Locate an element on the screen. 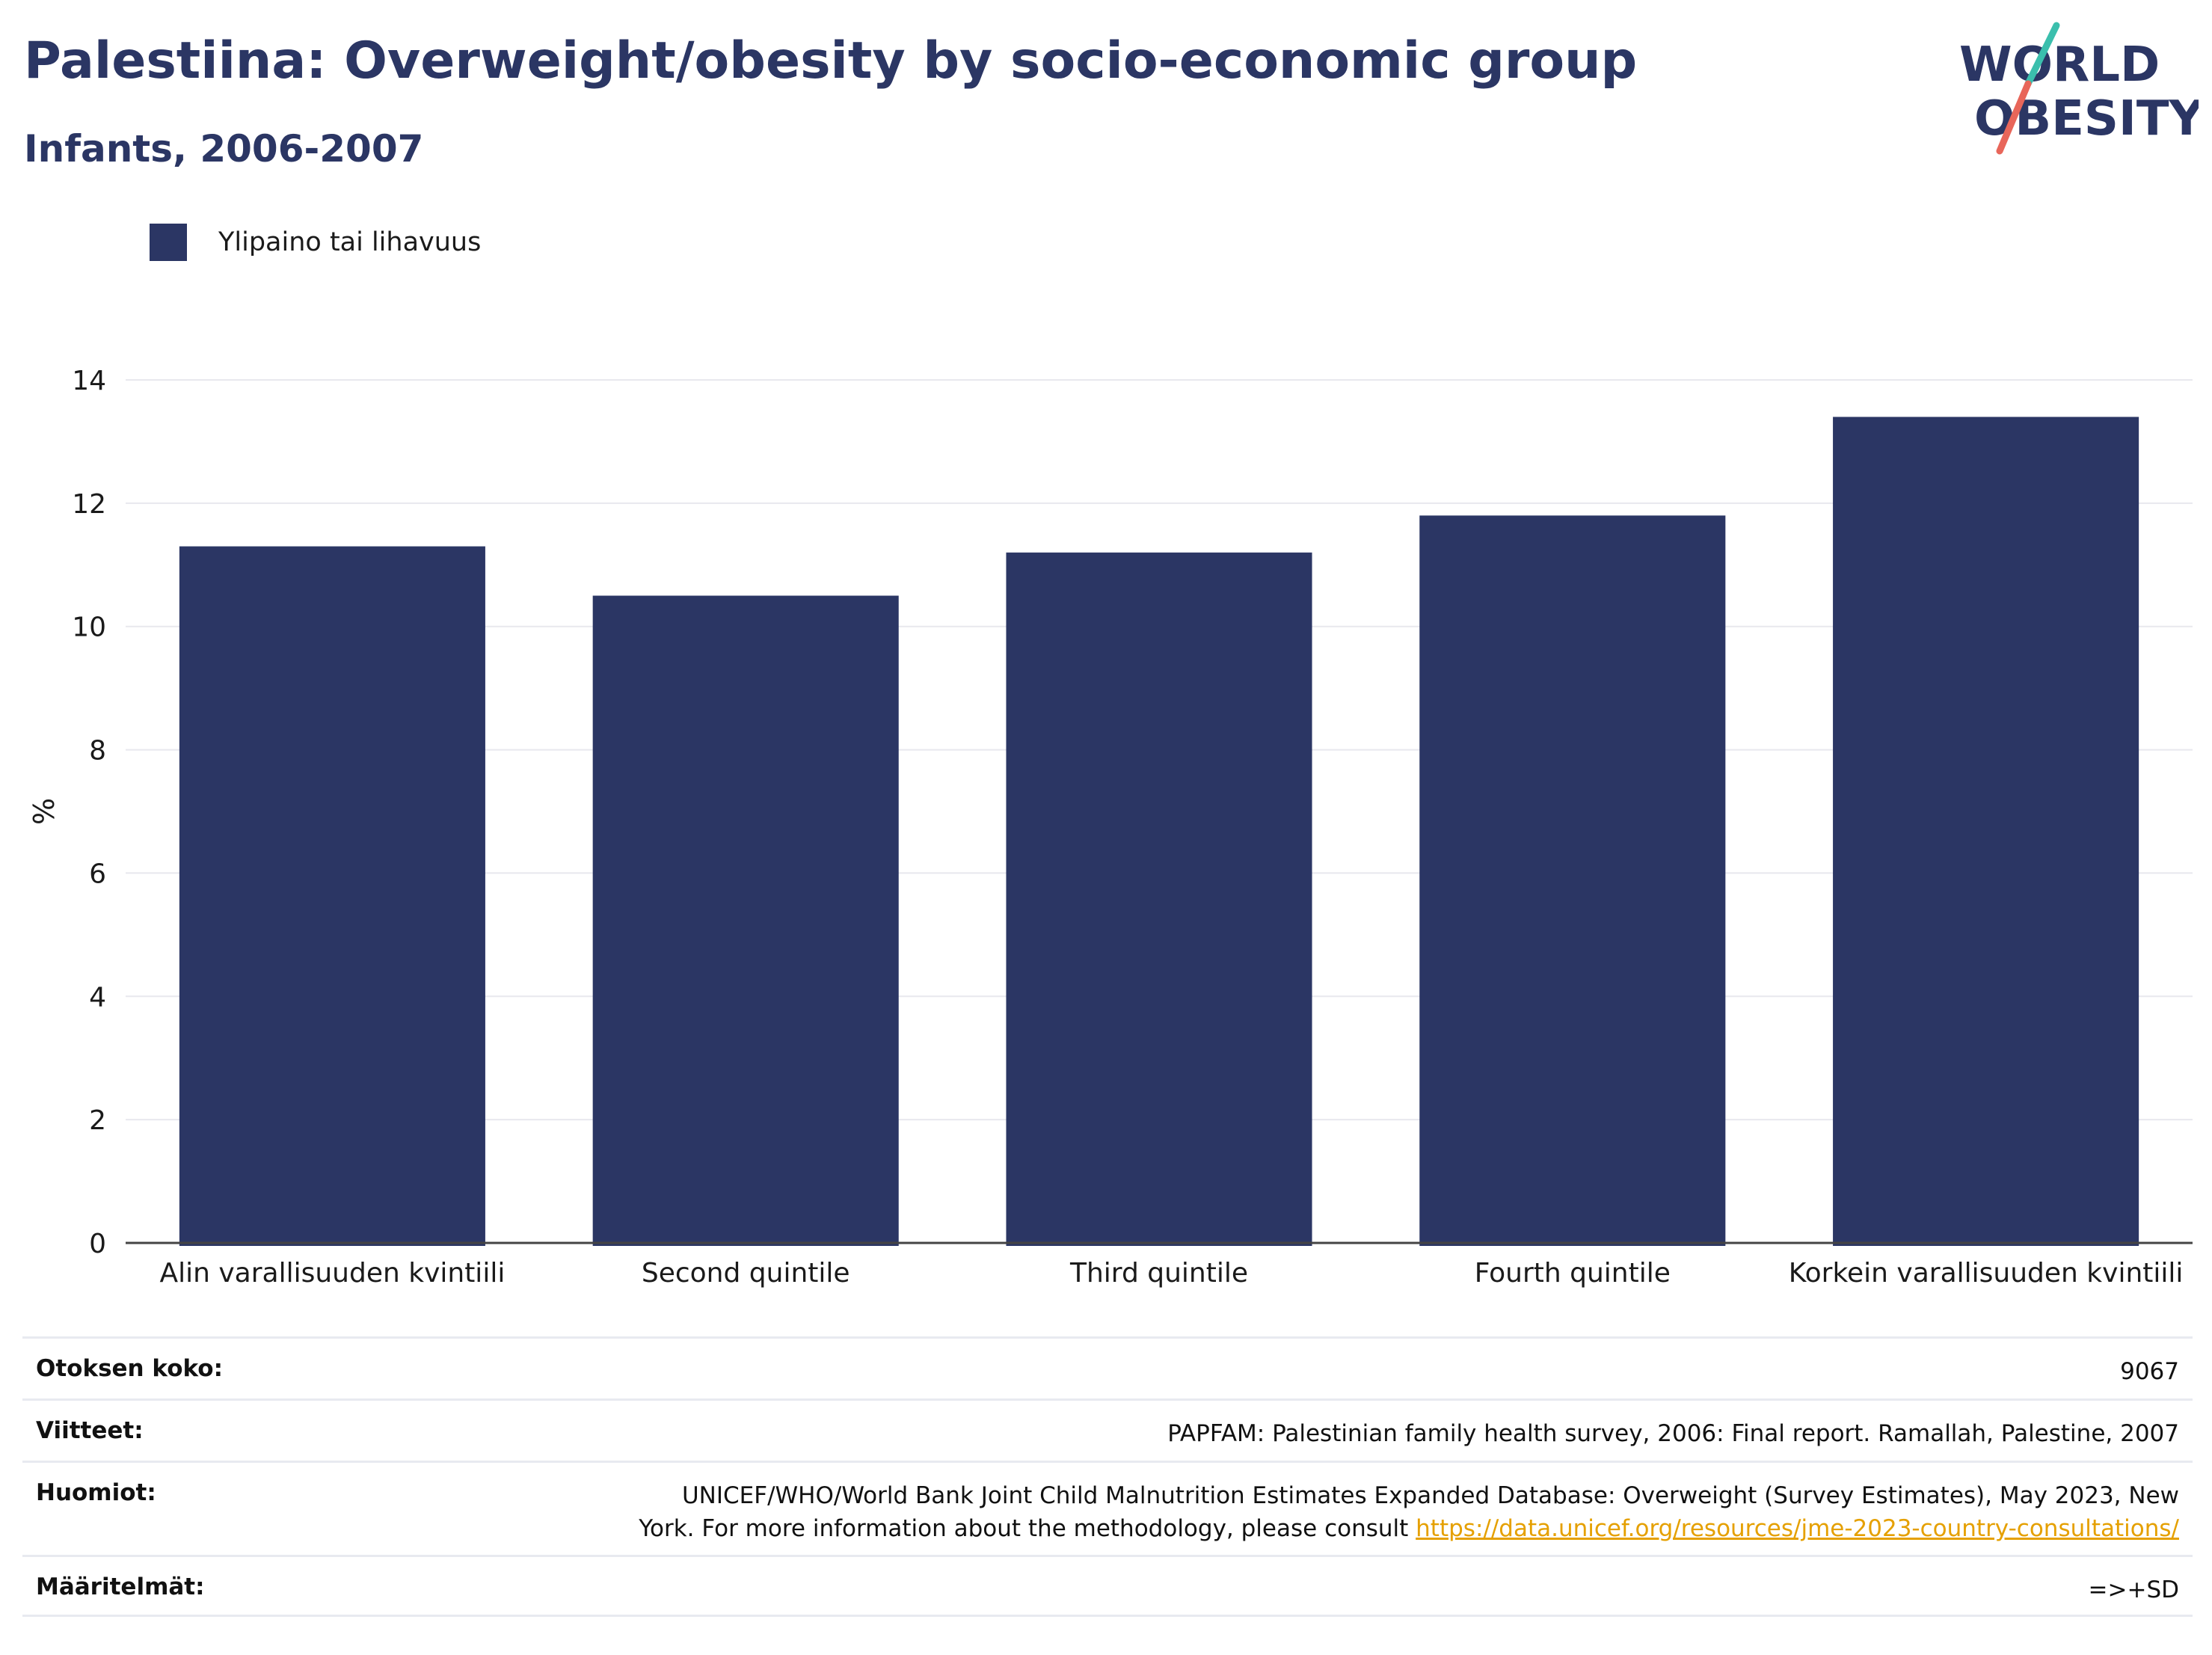  sample-size-label: Otoksen koko: is located at coordinates (129, 1368).